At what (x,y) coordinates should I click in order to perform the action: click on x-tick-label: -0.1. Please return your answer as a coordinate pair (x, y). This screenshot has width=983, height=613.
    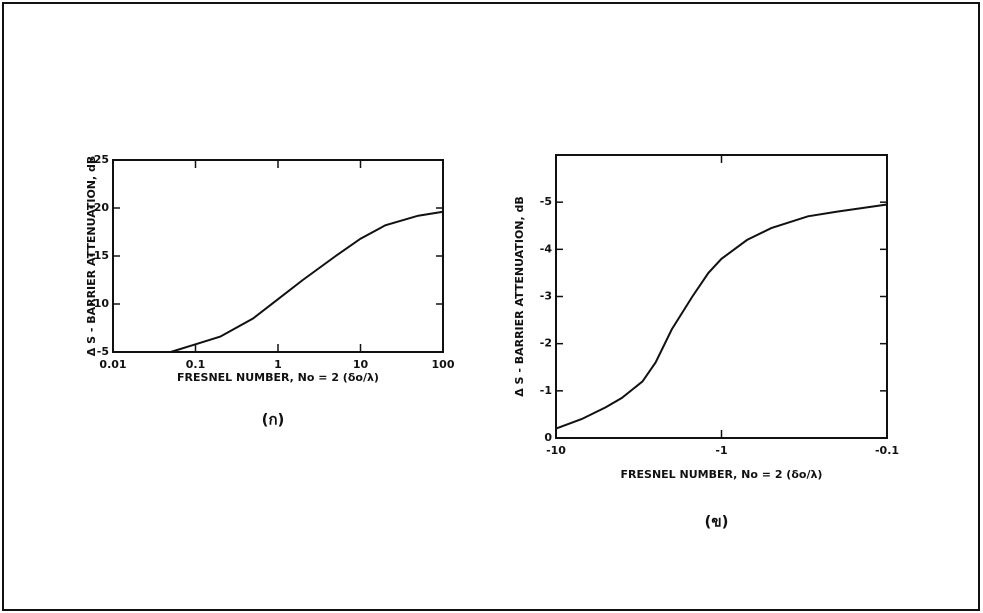
    Looking at the image, I should click on (887, 450).